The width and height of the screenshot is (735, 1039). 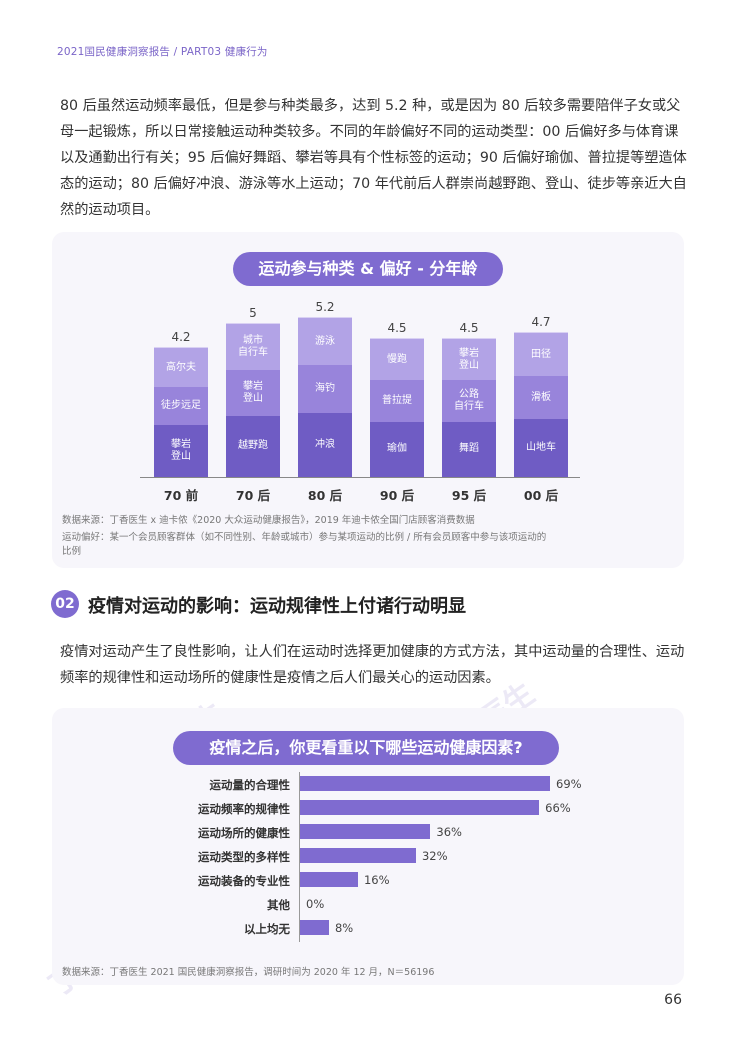 What do you see at coordinates (181, 367) in the screenshot?
I see `bar-segment: 高尔夫` at bounding box center [181, 367].